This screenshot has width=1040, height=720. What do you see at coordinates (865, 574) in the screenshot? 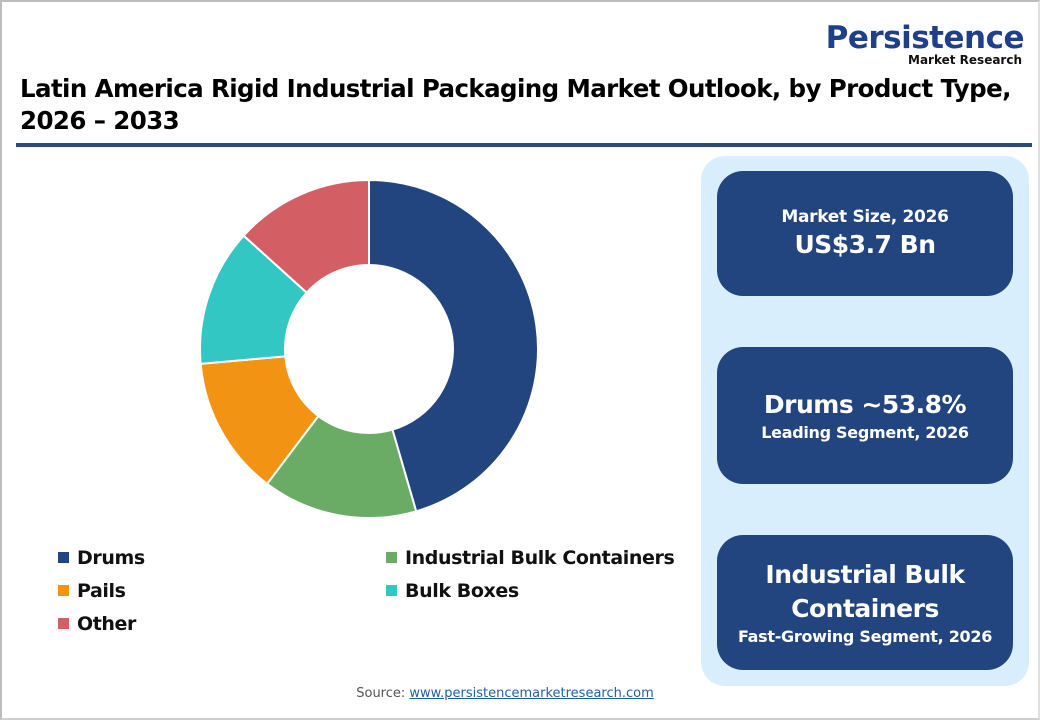
I see `card-value: Industrial Bulk` at bounding box center [865, 574].